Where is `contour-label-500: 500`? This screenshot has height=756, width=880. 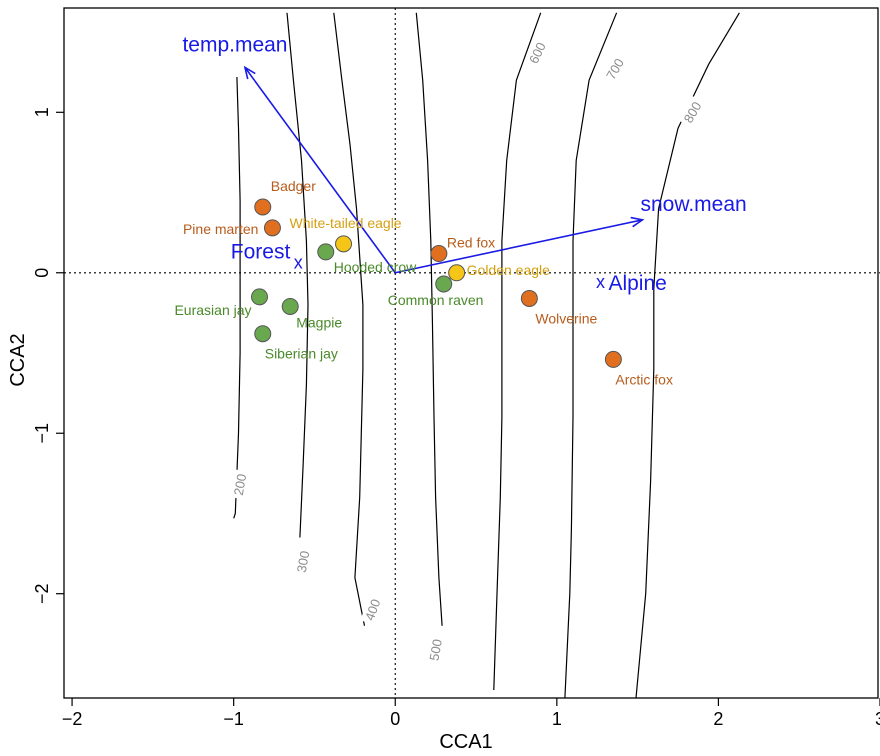
contour-label-500: 500 is located at coordinates (435, 650).